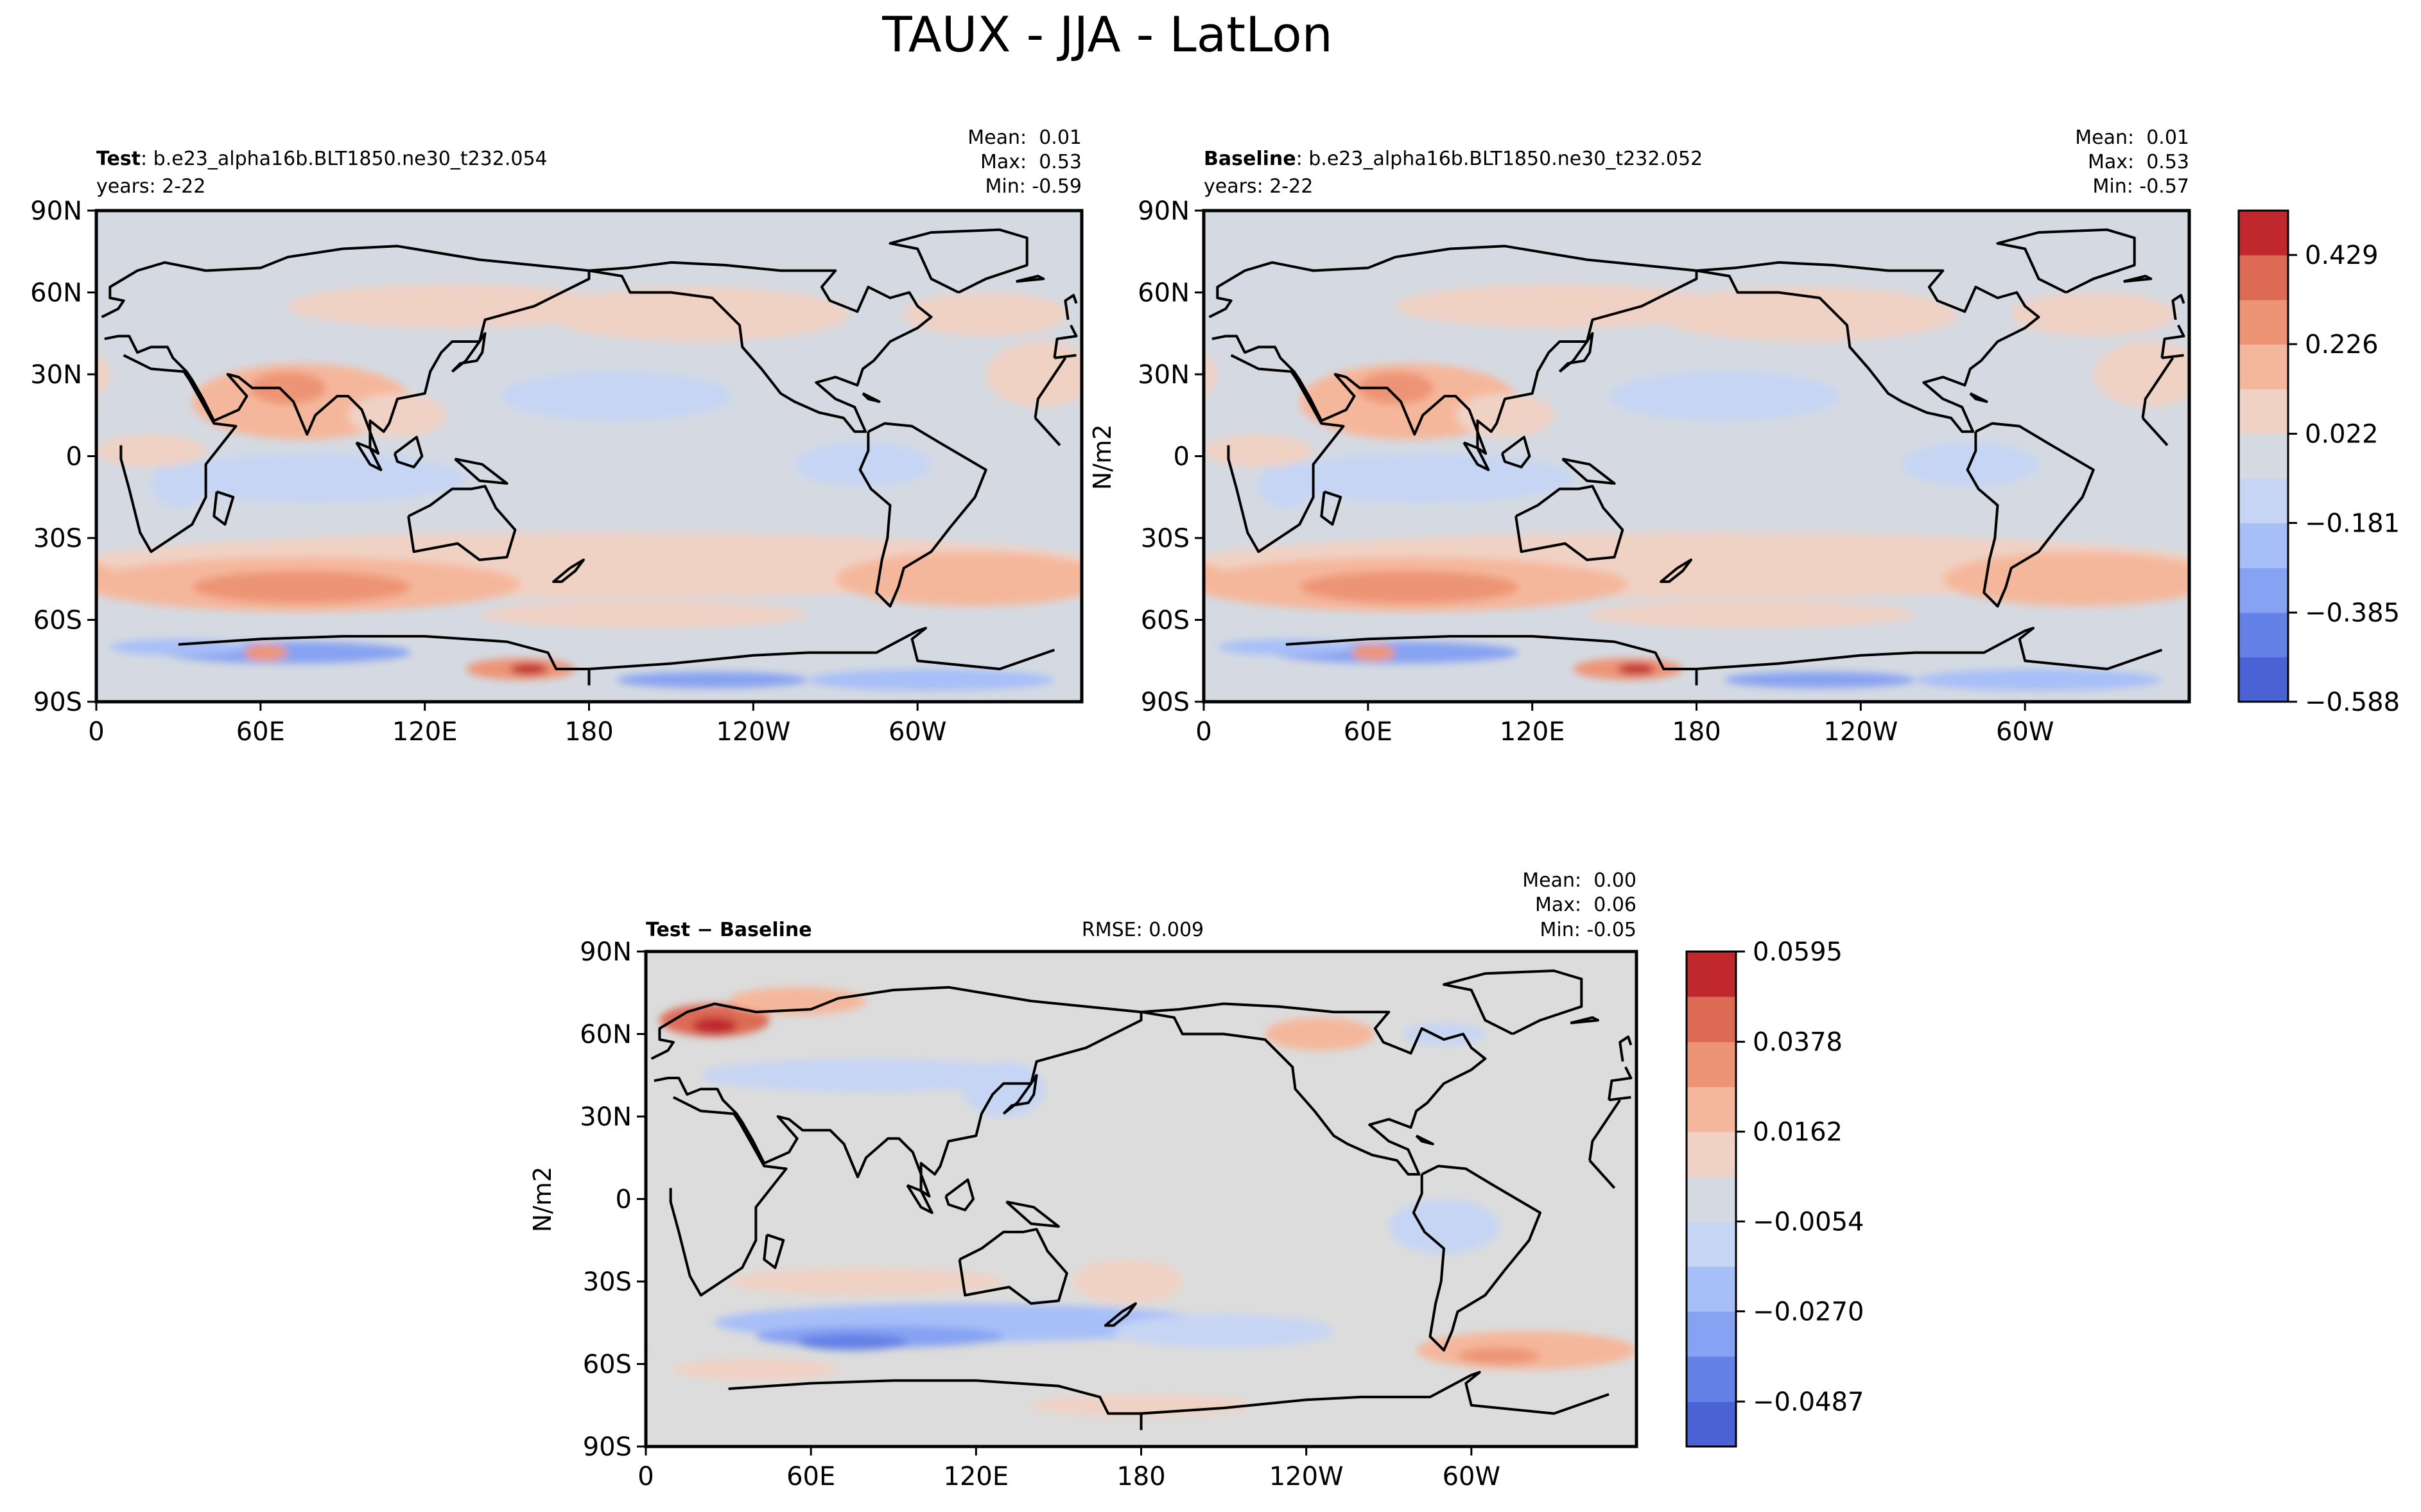 This screenshot has height=1512, width=2421. What do you see at coordinates (607, 1365) in the screenshot?
I see `difference-y-tick-label: 60S` at bounding box center [607, 1365].